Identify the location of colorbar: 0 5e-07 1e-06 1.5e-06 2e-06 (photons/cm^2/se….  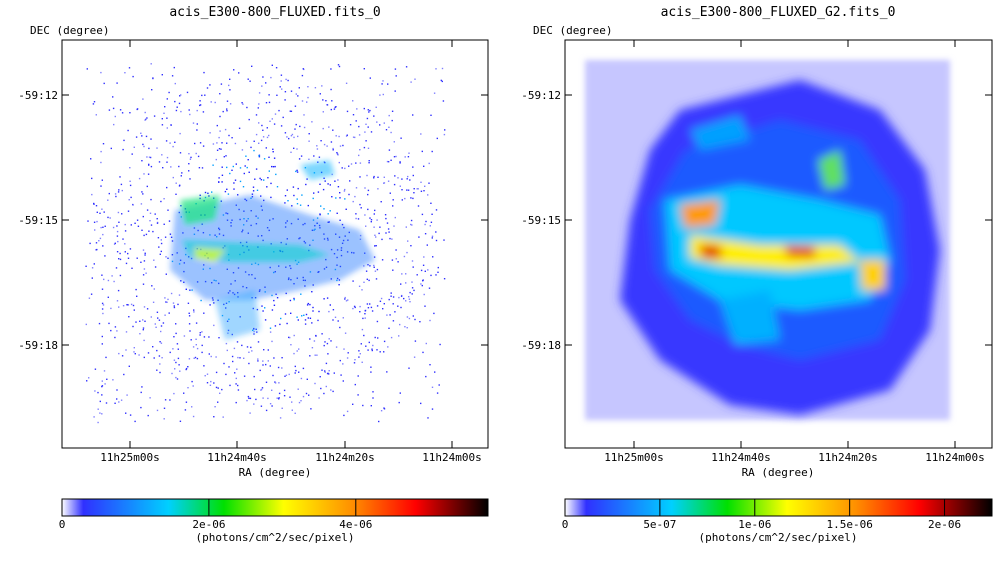
(777, 521).